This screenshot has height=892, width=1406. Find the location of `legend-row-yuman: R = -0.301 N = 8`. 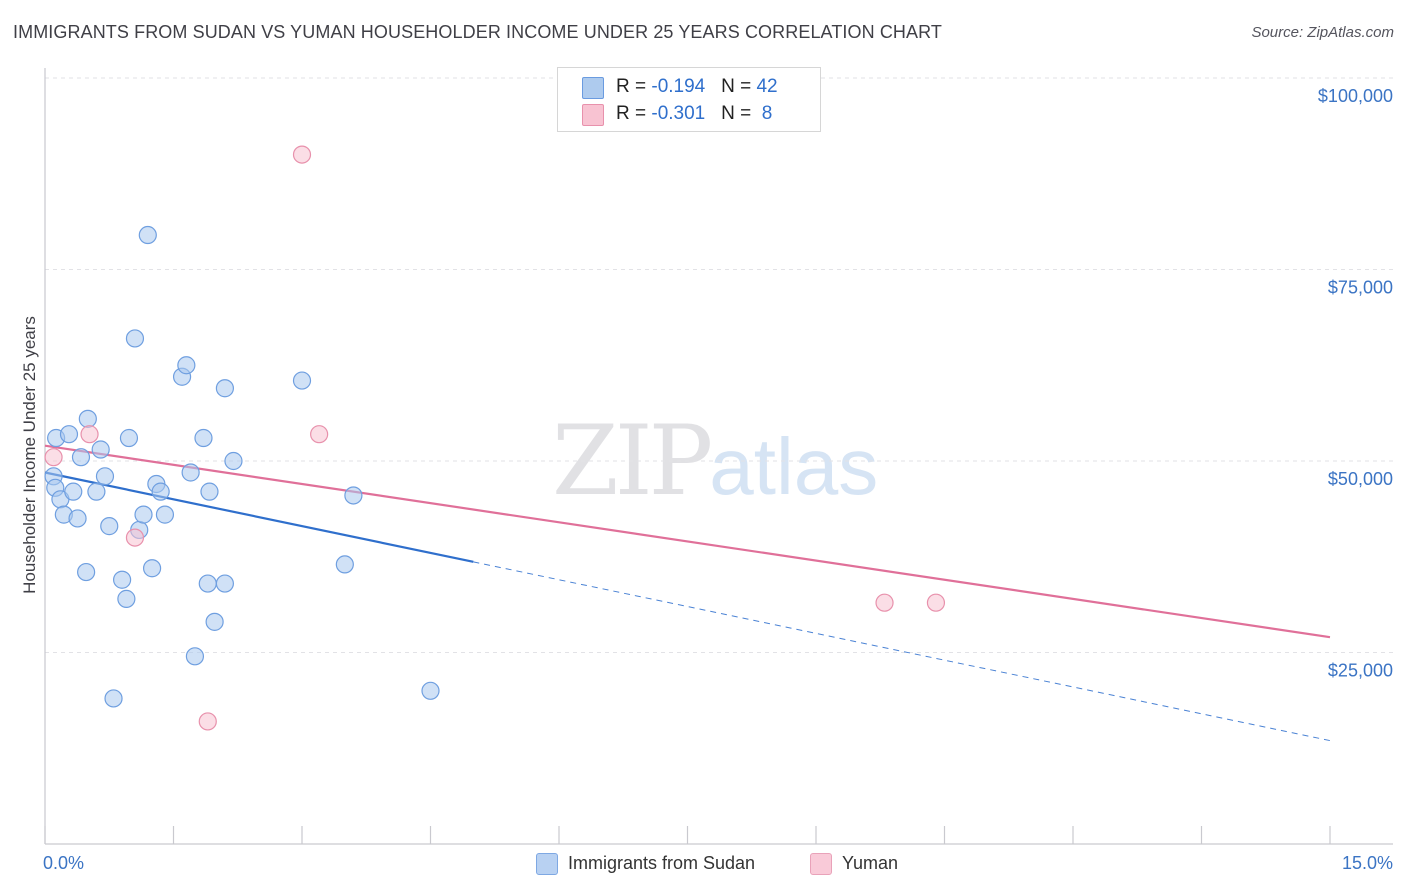

legend-row-yuman: R = -0.301 N = 8 is located at coordinates (677, 114).